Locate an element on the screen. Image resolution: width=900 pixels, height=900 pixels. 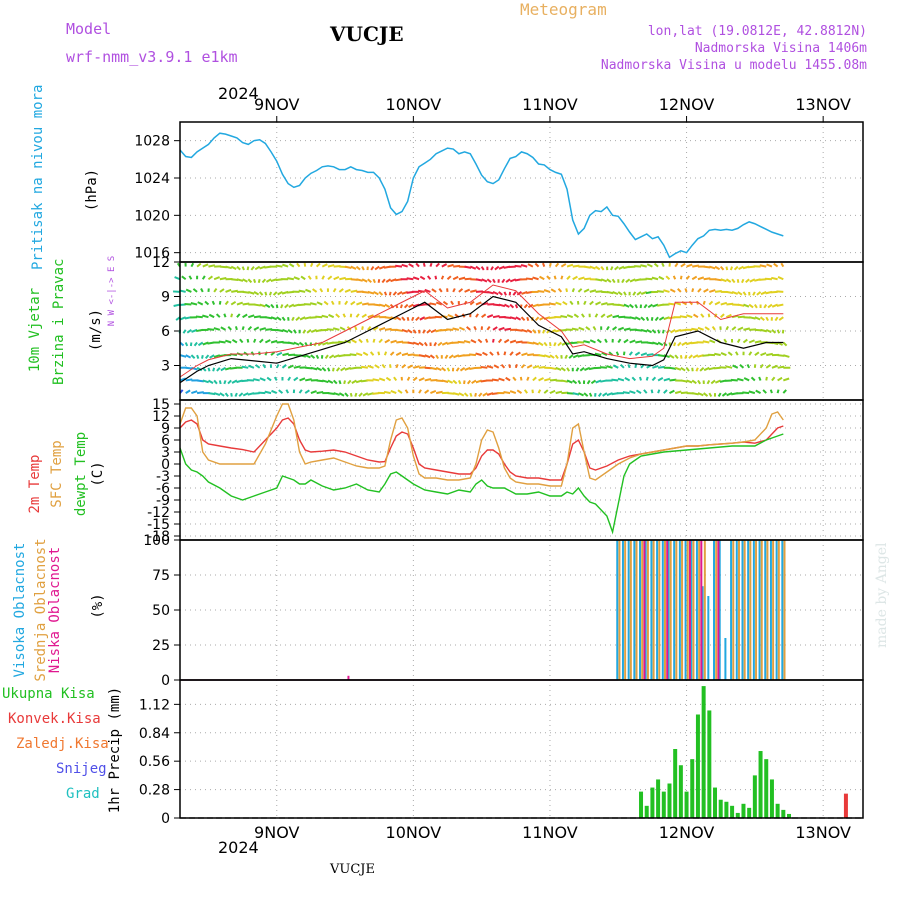
year-top: 2024 is located at coordinates (238, 93).